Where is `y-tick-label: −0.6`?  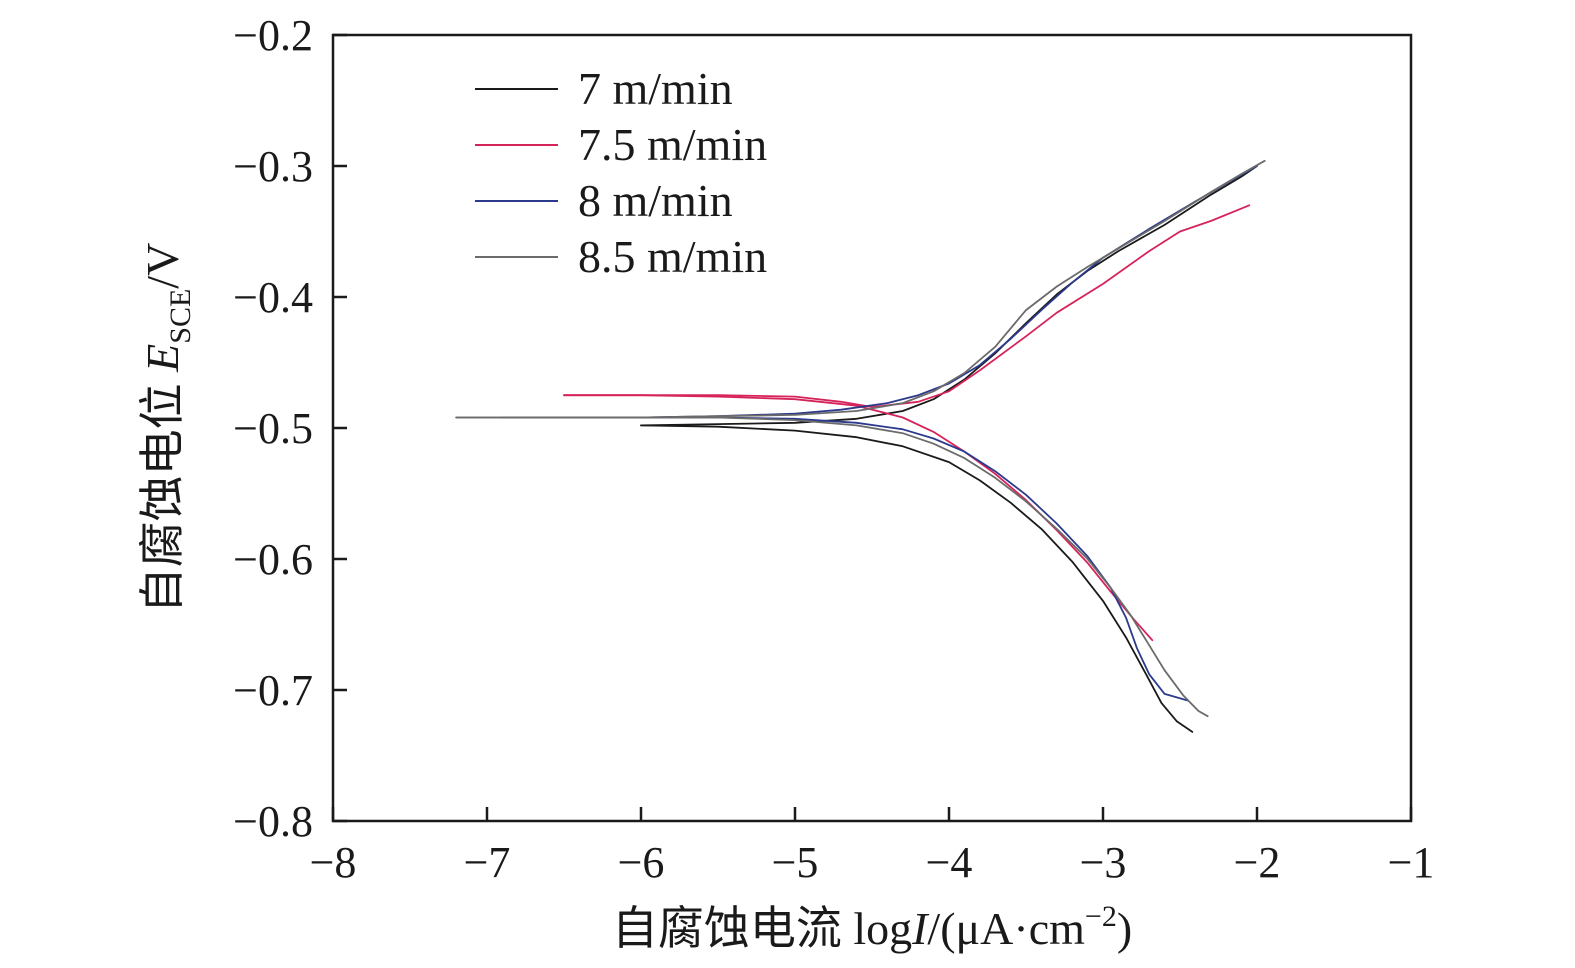 y-tick-label: −0.6 is located at coordinates (273, 559).